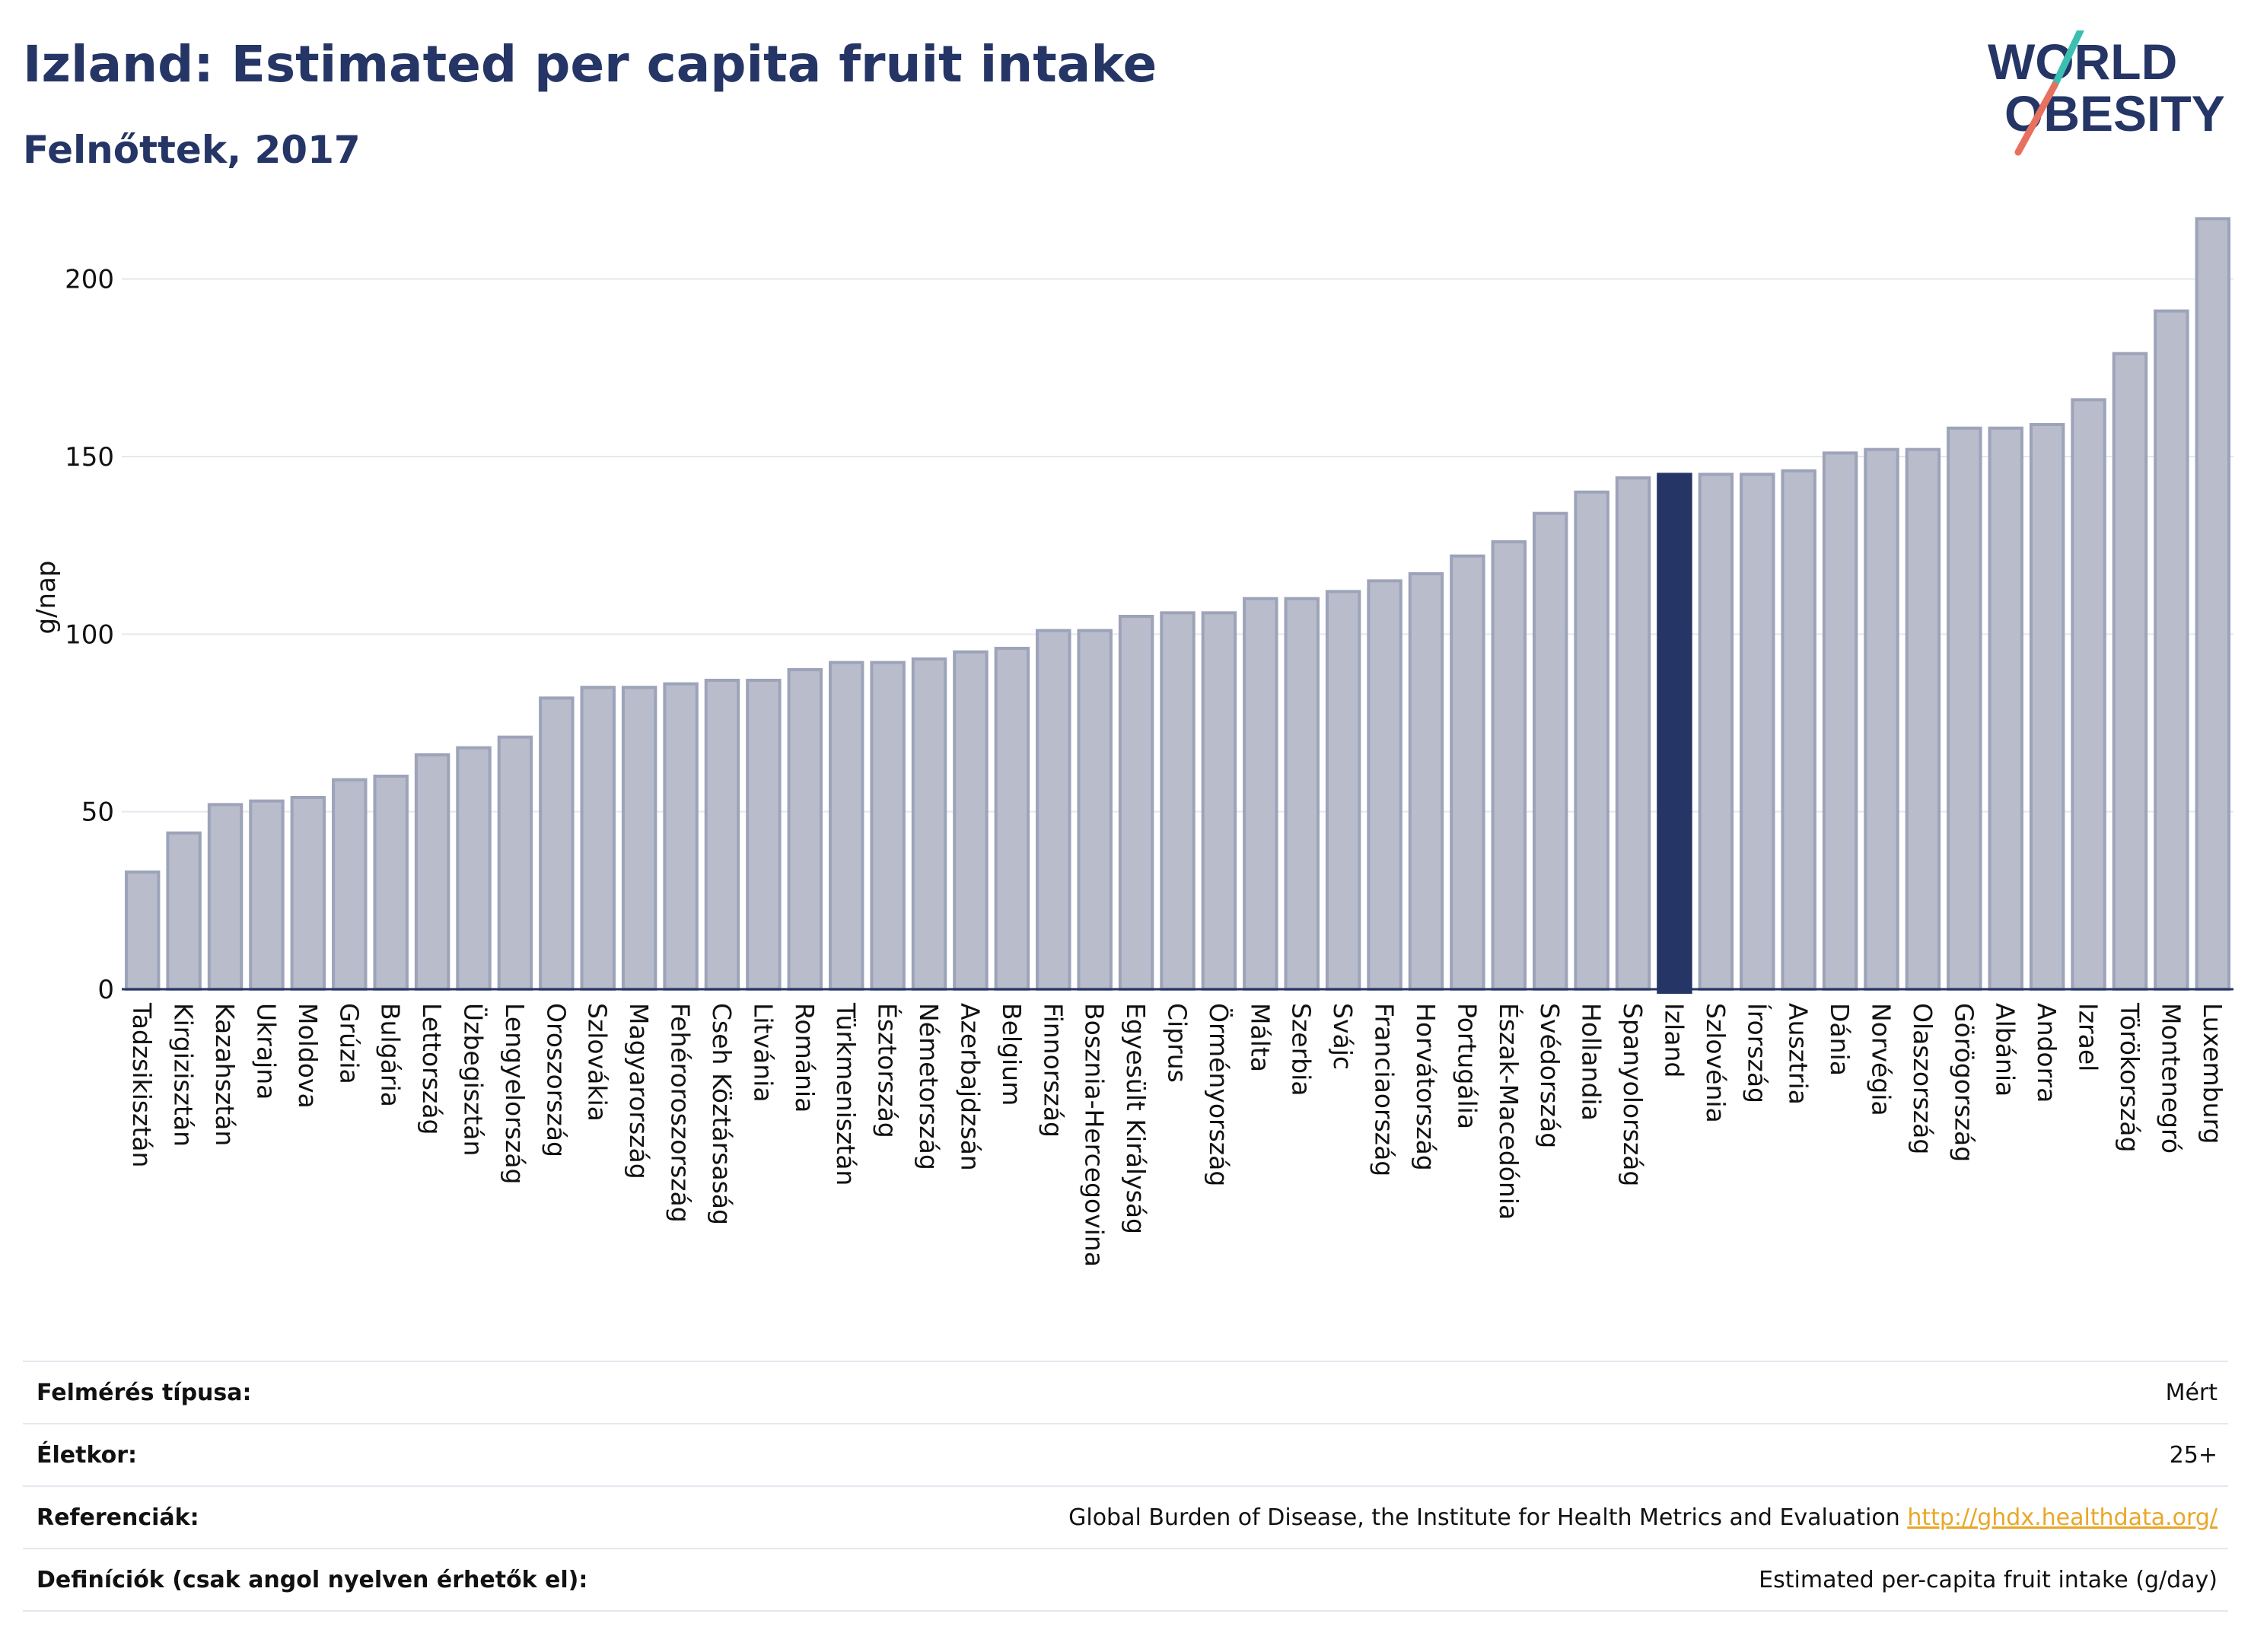 This screenshot has width=2251, height=1652. Describe the element at coordinates (1550, 751) in the screenshot. I see `bar-Svédország` at that location.